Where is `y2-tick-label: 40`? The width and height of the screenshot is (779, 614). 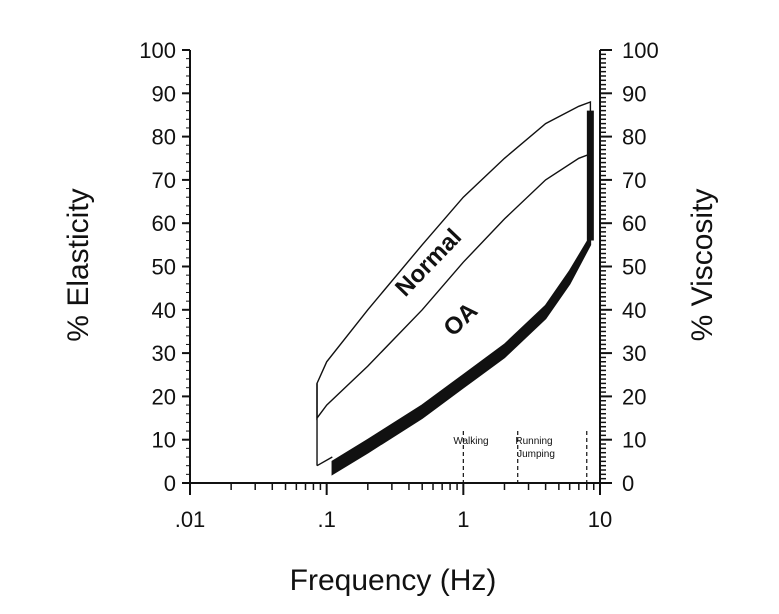 y2-tick-label: 40 is located at coordinates (634, 310).